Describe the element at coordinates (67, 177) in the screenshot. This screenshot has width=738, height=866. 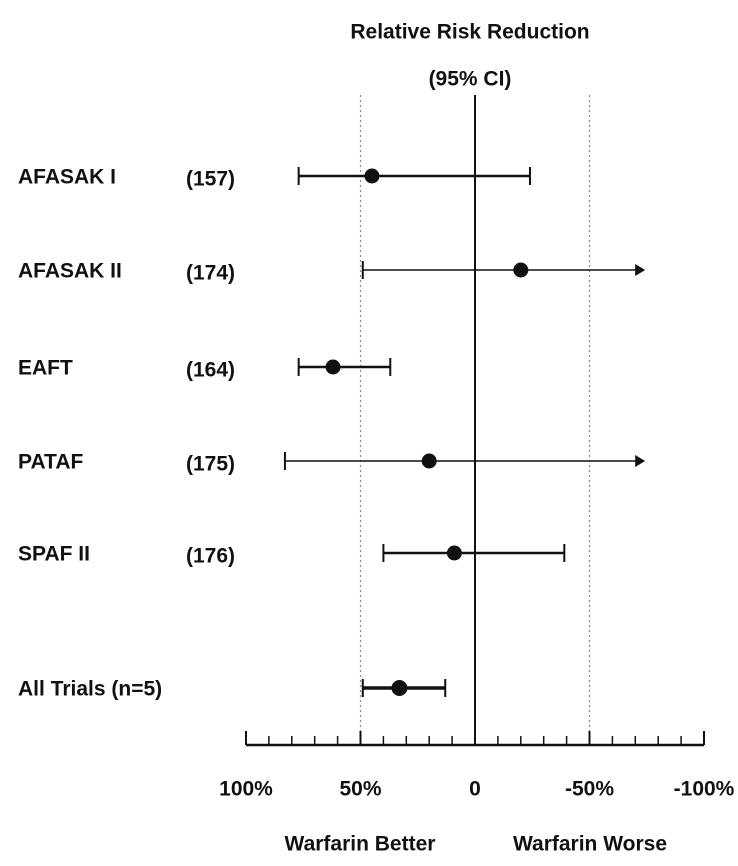
I see `study-name: AFASAK I` at that location.